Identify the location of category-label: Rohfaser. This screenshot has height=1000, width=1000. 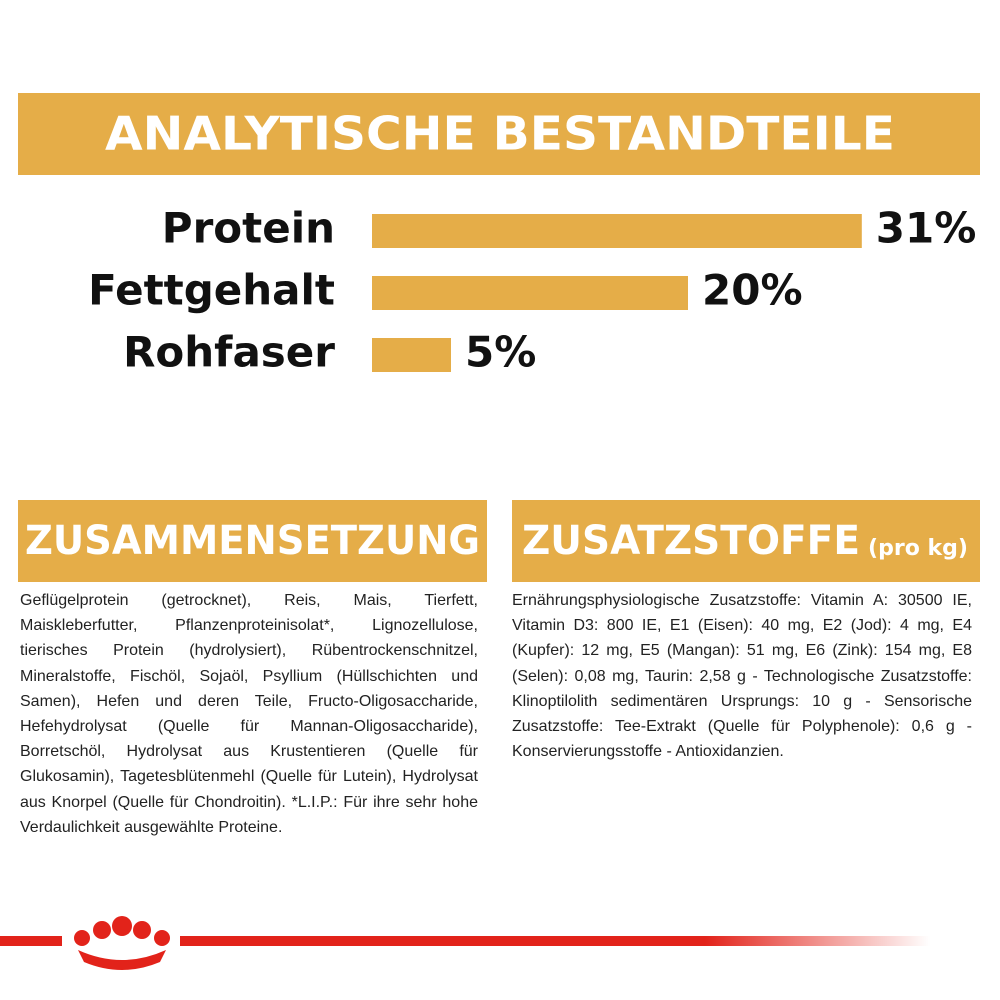
(229, 352).